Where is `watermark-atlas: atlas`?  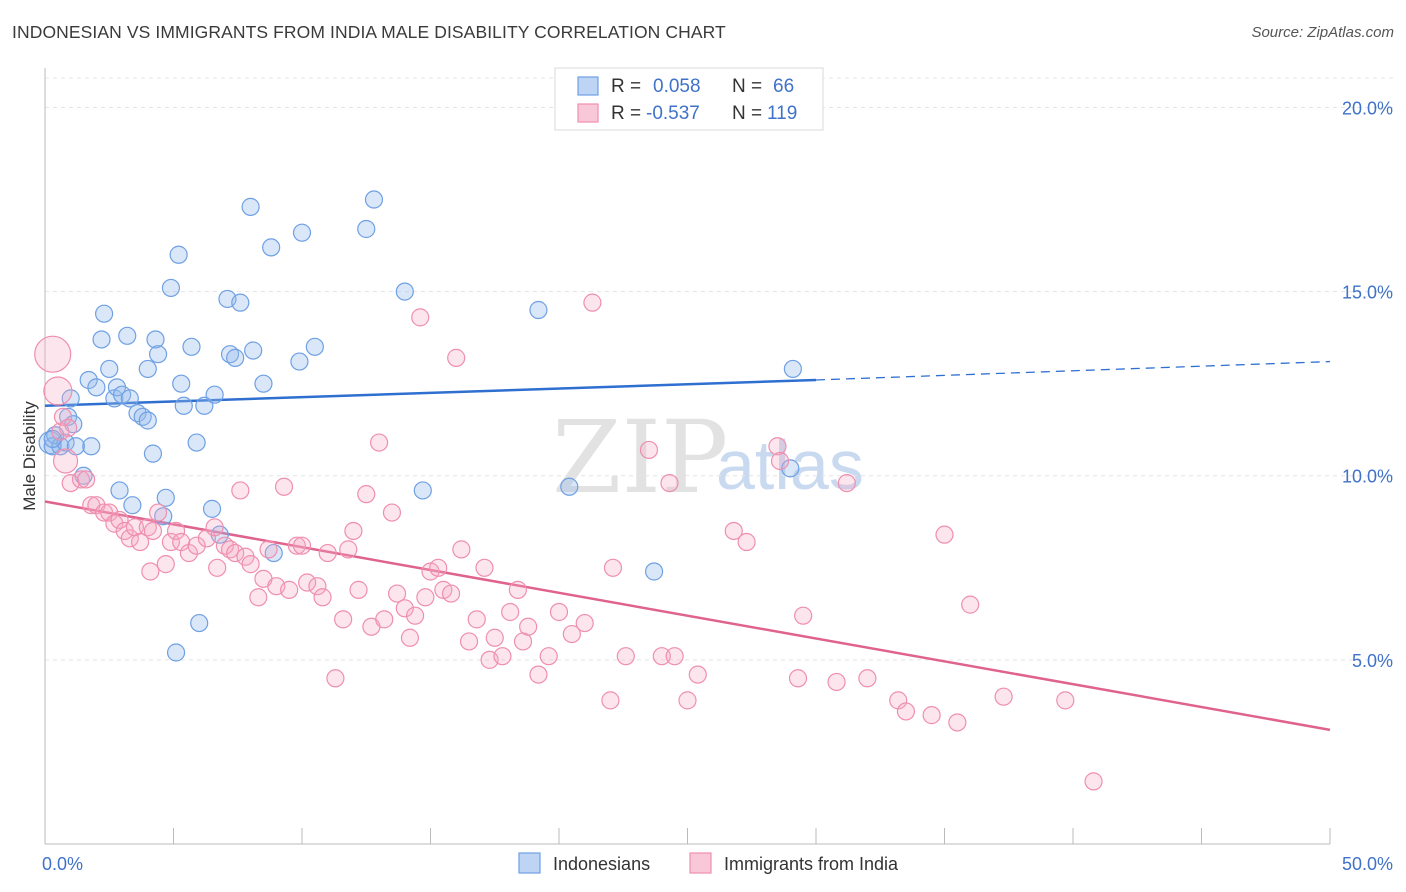
watermark-atlas: atlas is located at coordinates (790, 465).